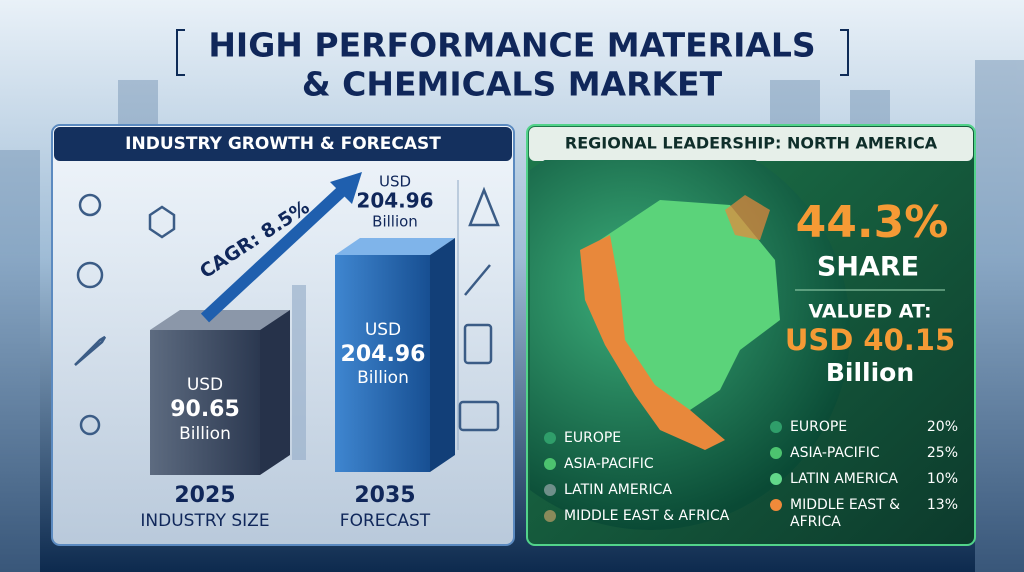  What do you see at coordinates (512, 84) in the screenshot?
I see `title-line: & CHEMICALS MARKET` at bounding box center [512, 84].